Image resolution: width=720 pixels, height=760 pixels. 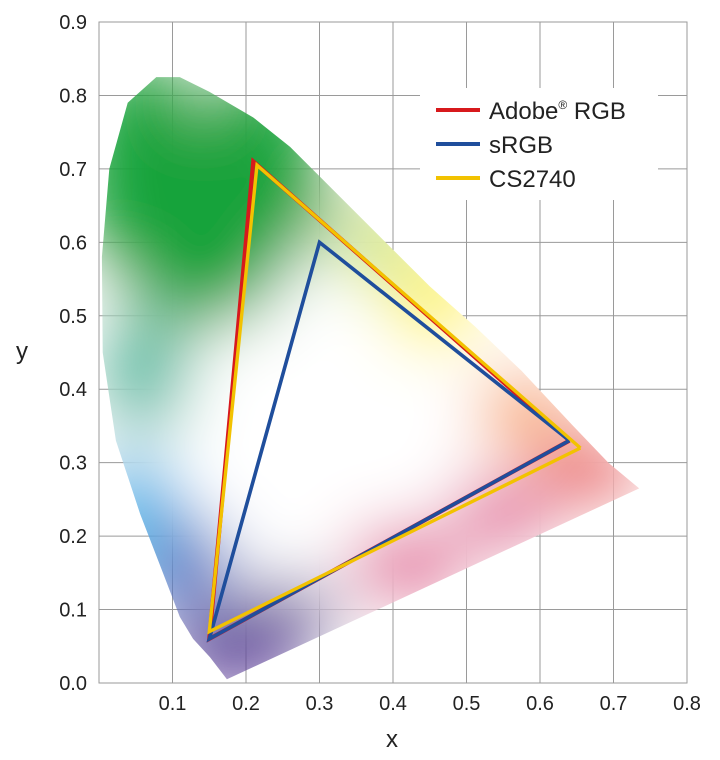 I want to click on x-tick-label: 0.6, so click(x=540, y=704).